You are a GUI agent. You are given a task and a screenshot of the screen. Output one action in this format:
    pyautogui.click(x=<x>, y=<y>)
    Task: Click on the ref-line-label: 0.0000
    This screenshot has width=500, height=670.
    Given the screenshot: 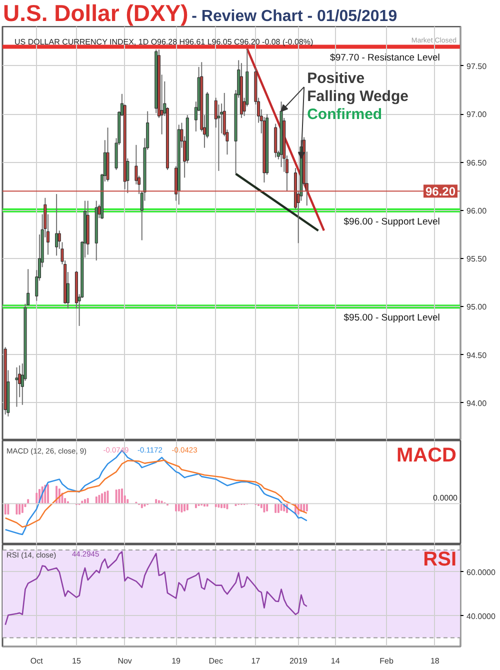 What is the action you would take?
    pyautogui.click(x=445, y=498)
    